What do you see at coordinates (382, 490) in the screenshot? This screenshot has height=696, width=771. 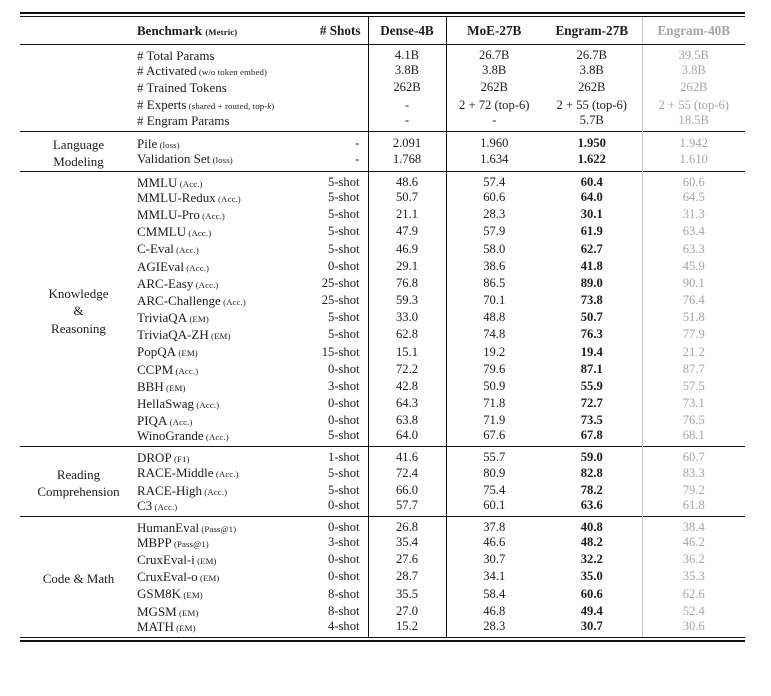 I see `table-row: RACE-High (Acc.) 5-shot 66.0 75.4 78.2 79.2` at bounding box center [382, 490].